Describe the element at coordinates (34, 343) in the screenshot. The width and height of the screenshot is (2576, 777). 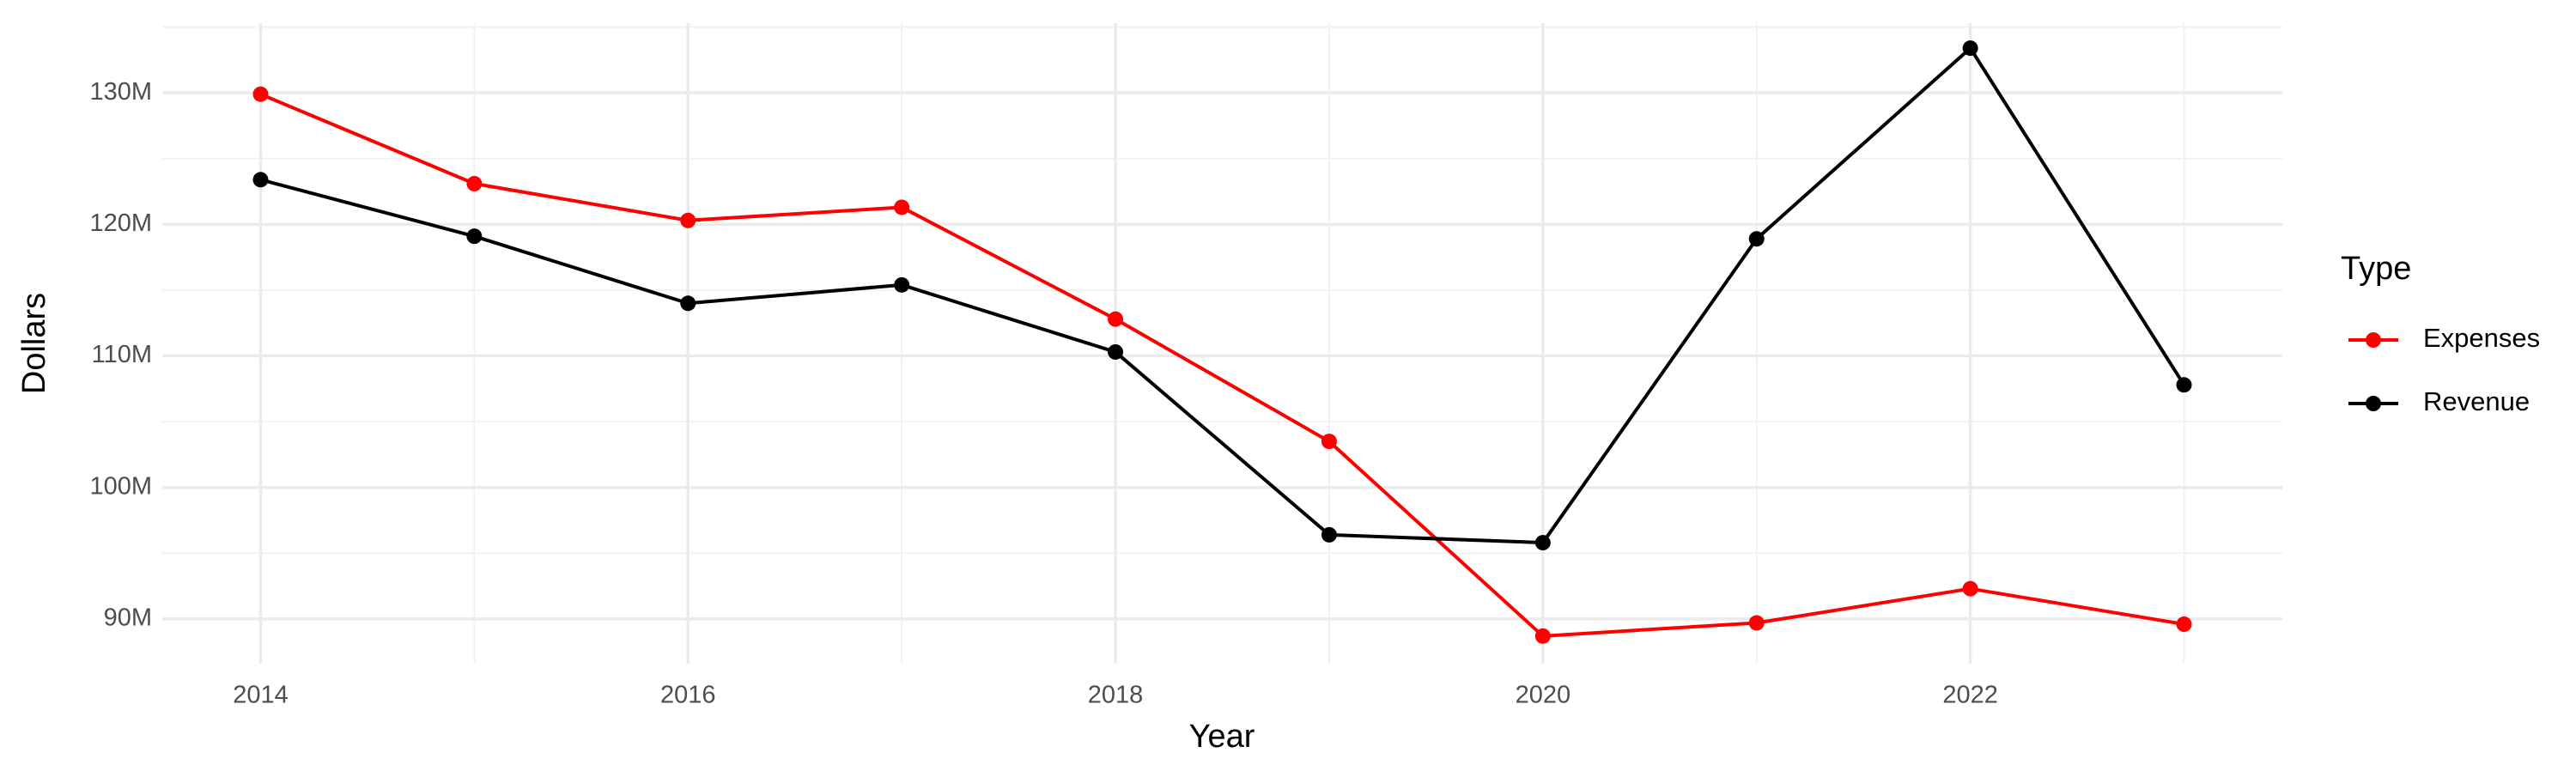
I see `y-axis-title: Dollars` at that location.